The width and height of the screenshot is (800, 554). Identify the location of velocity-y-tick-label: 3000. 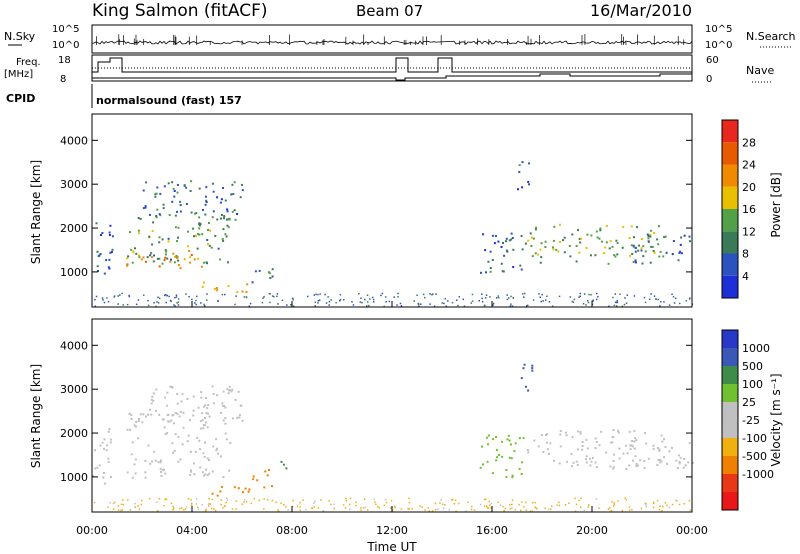
(74, 389).